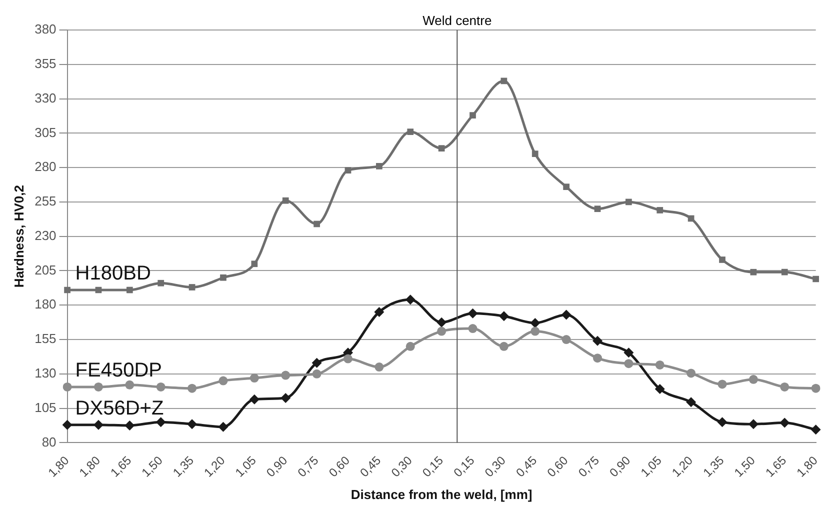 This screenshot has height=515, width=837. I want to click on y-tick-label: 230, so click(45, 235).